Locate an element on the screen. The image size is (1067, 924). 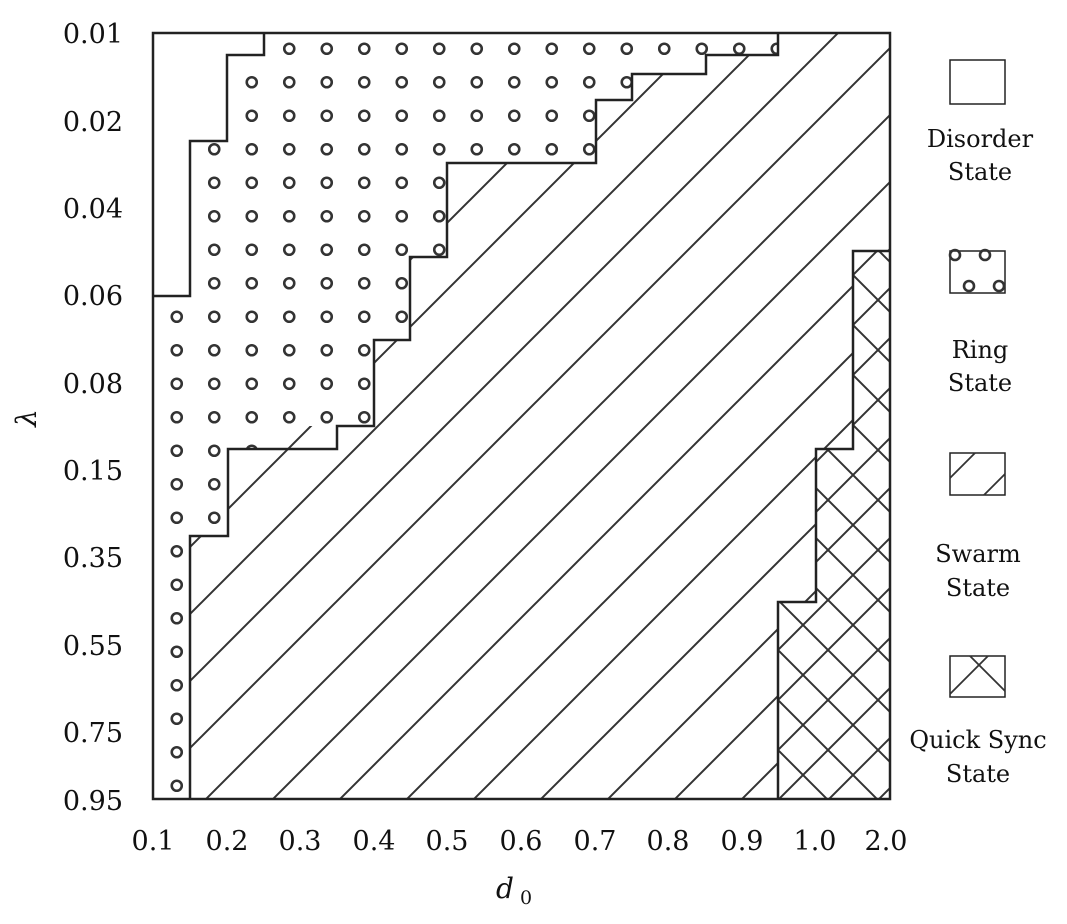
legend-swatch-swarm is located at coordinates (977, 474).